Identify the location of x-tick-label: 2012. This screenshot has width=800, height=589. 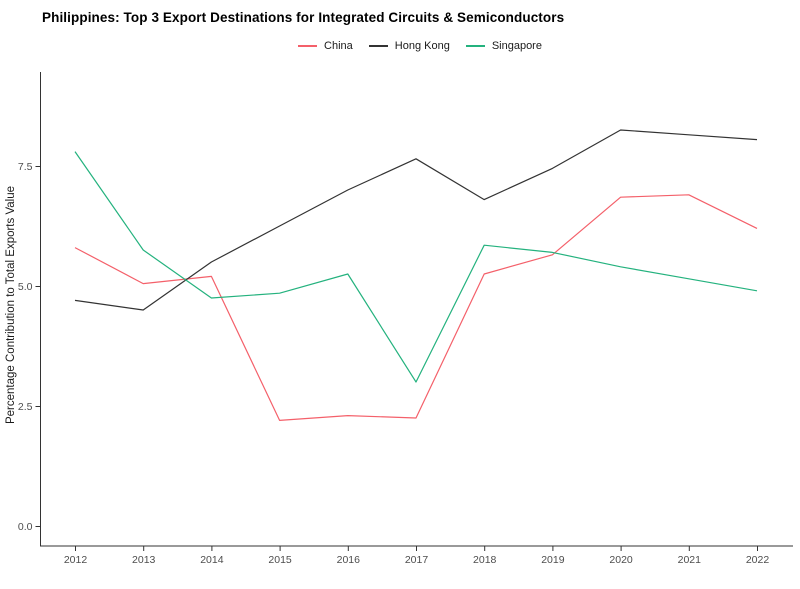
(76, 560).